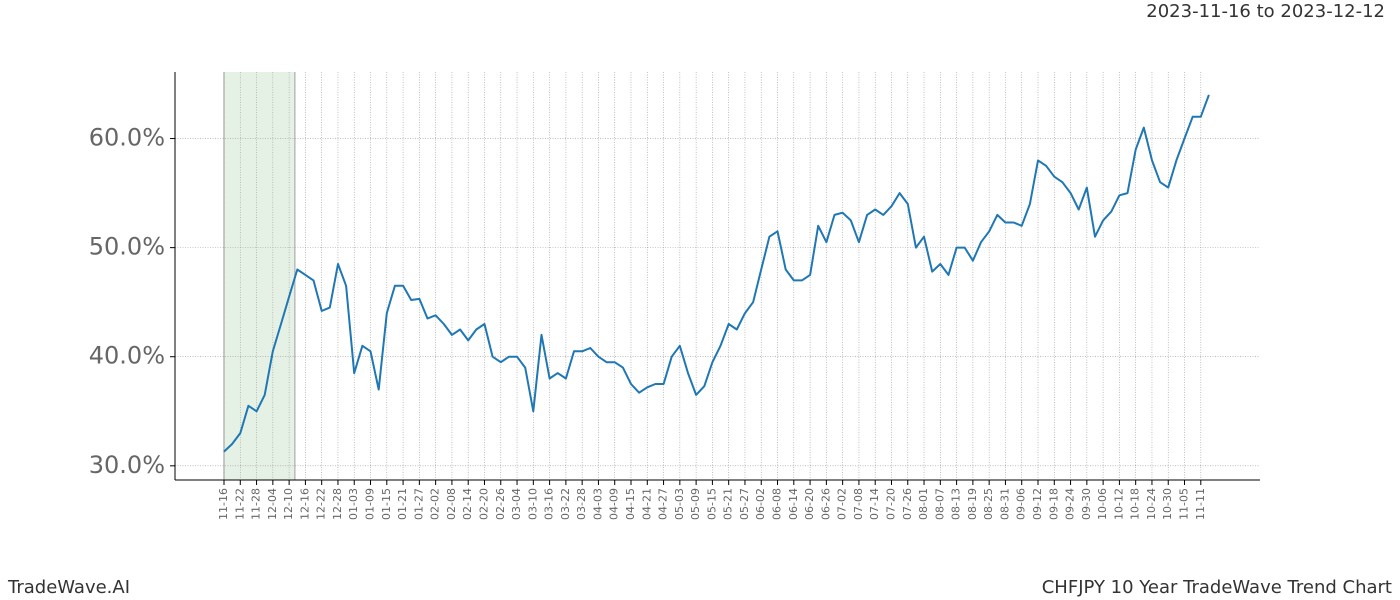  What do you see at coordinates (127, 247) in the screenshot?
I see `y-tick-label: 50.0%` at bounding box center [127, 247].